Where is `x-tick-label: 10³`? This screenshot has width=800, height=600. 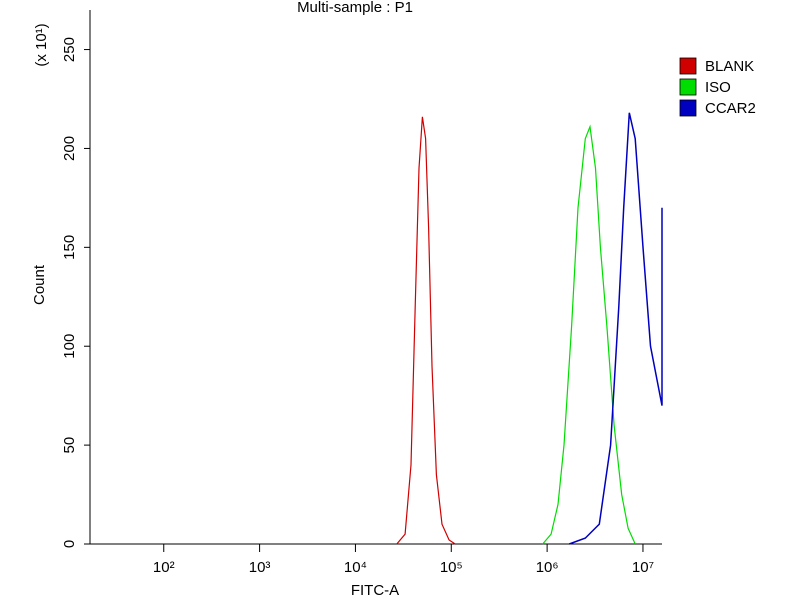
x-tick-label: 10³ is located at coordinates (260, 567).